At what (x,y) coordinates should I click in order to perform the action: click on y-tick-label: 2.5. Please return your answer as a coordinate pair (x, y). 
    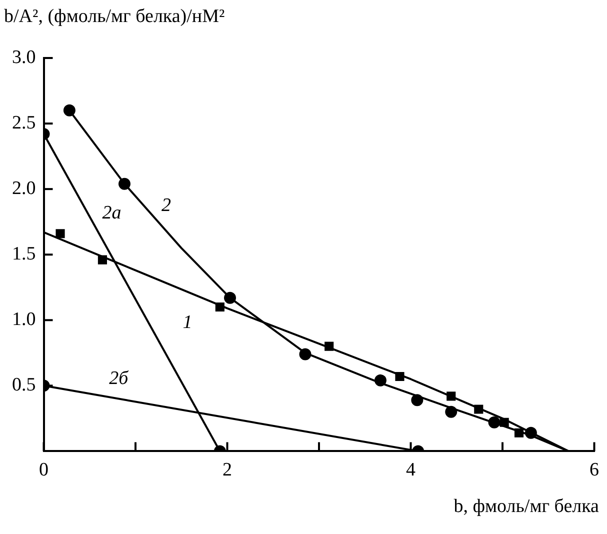
    Looking at the image, I should click on (24, 123).